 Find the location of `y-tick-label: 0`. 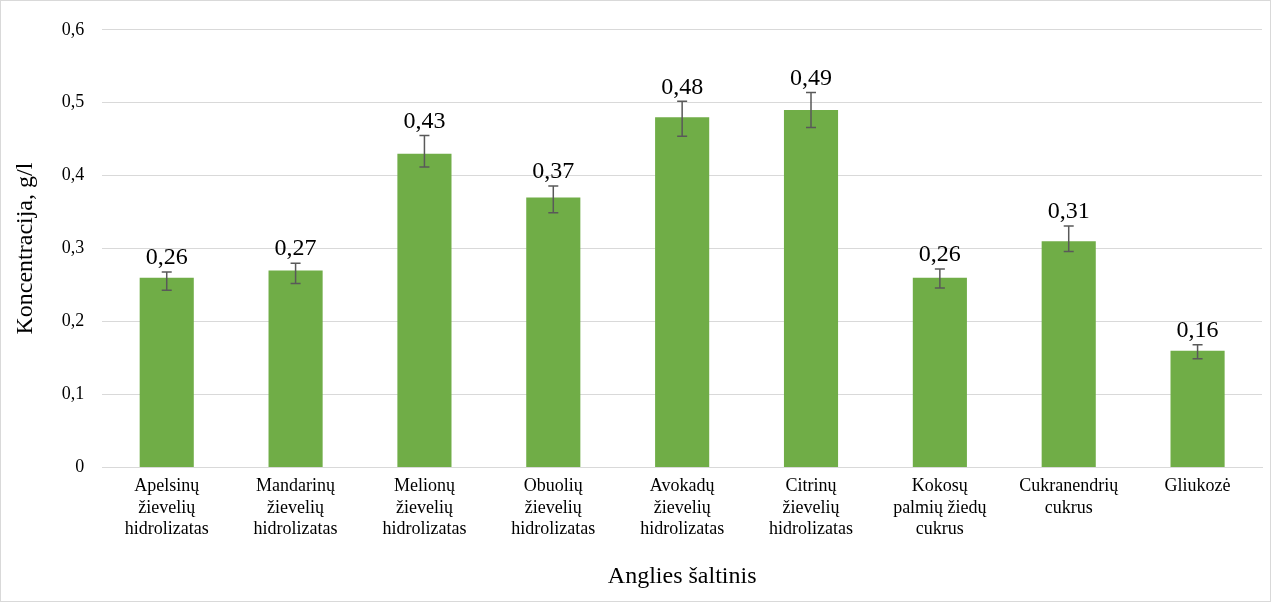

y-tick-label: 0 is located at coordinates (80, 466).